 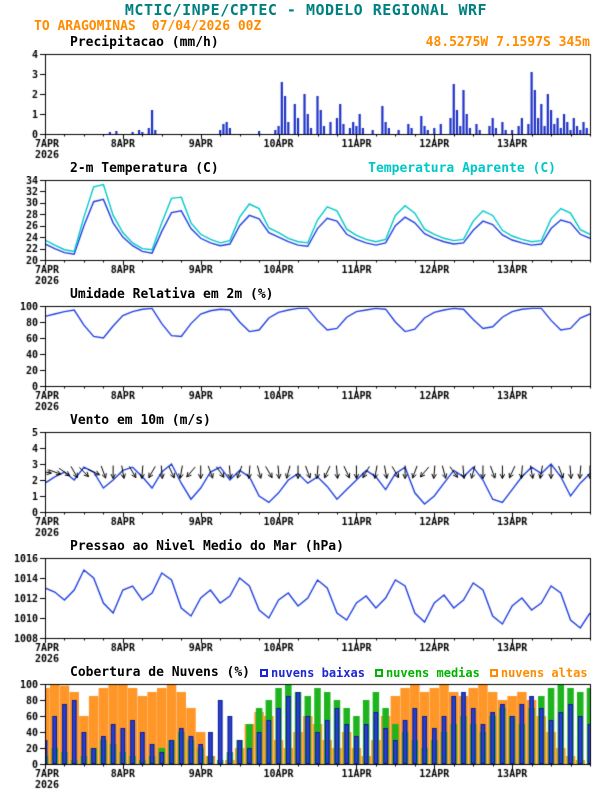 What do you see at coordinates (306, 735) in the screenshot?
I see `chart-clouds` at bounding box center [306, 735].